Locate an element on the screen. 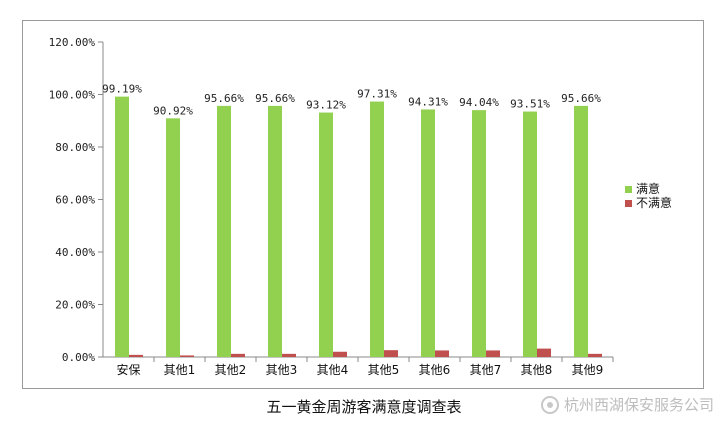  x-category-label: 其他7 is located at coordinates (486, 370).